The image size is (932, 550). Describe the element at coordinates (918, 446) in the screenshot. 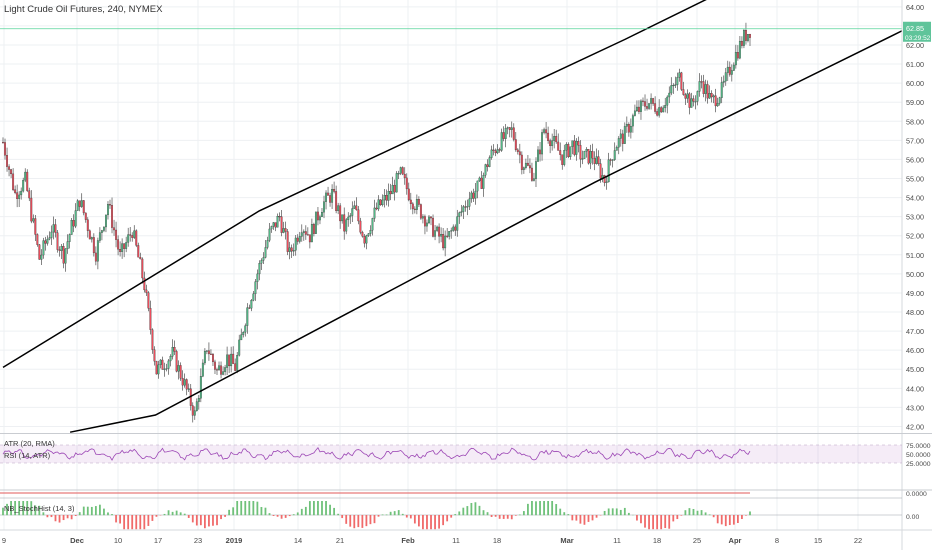

I see `ind-tick-label: 75.0000` at that location.